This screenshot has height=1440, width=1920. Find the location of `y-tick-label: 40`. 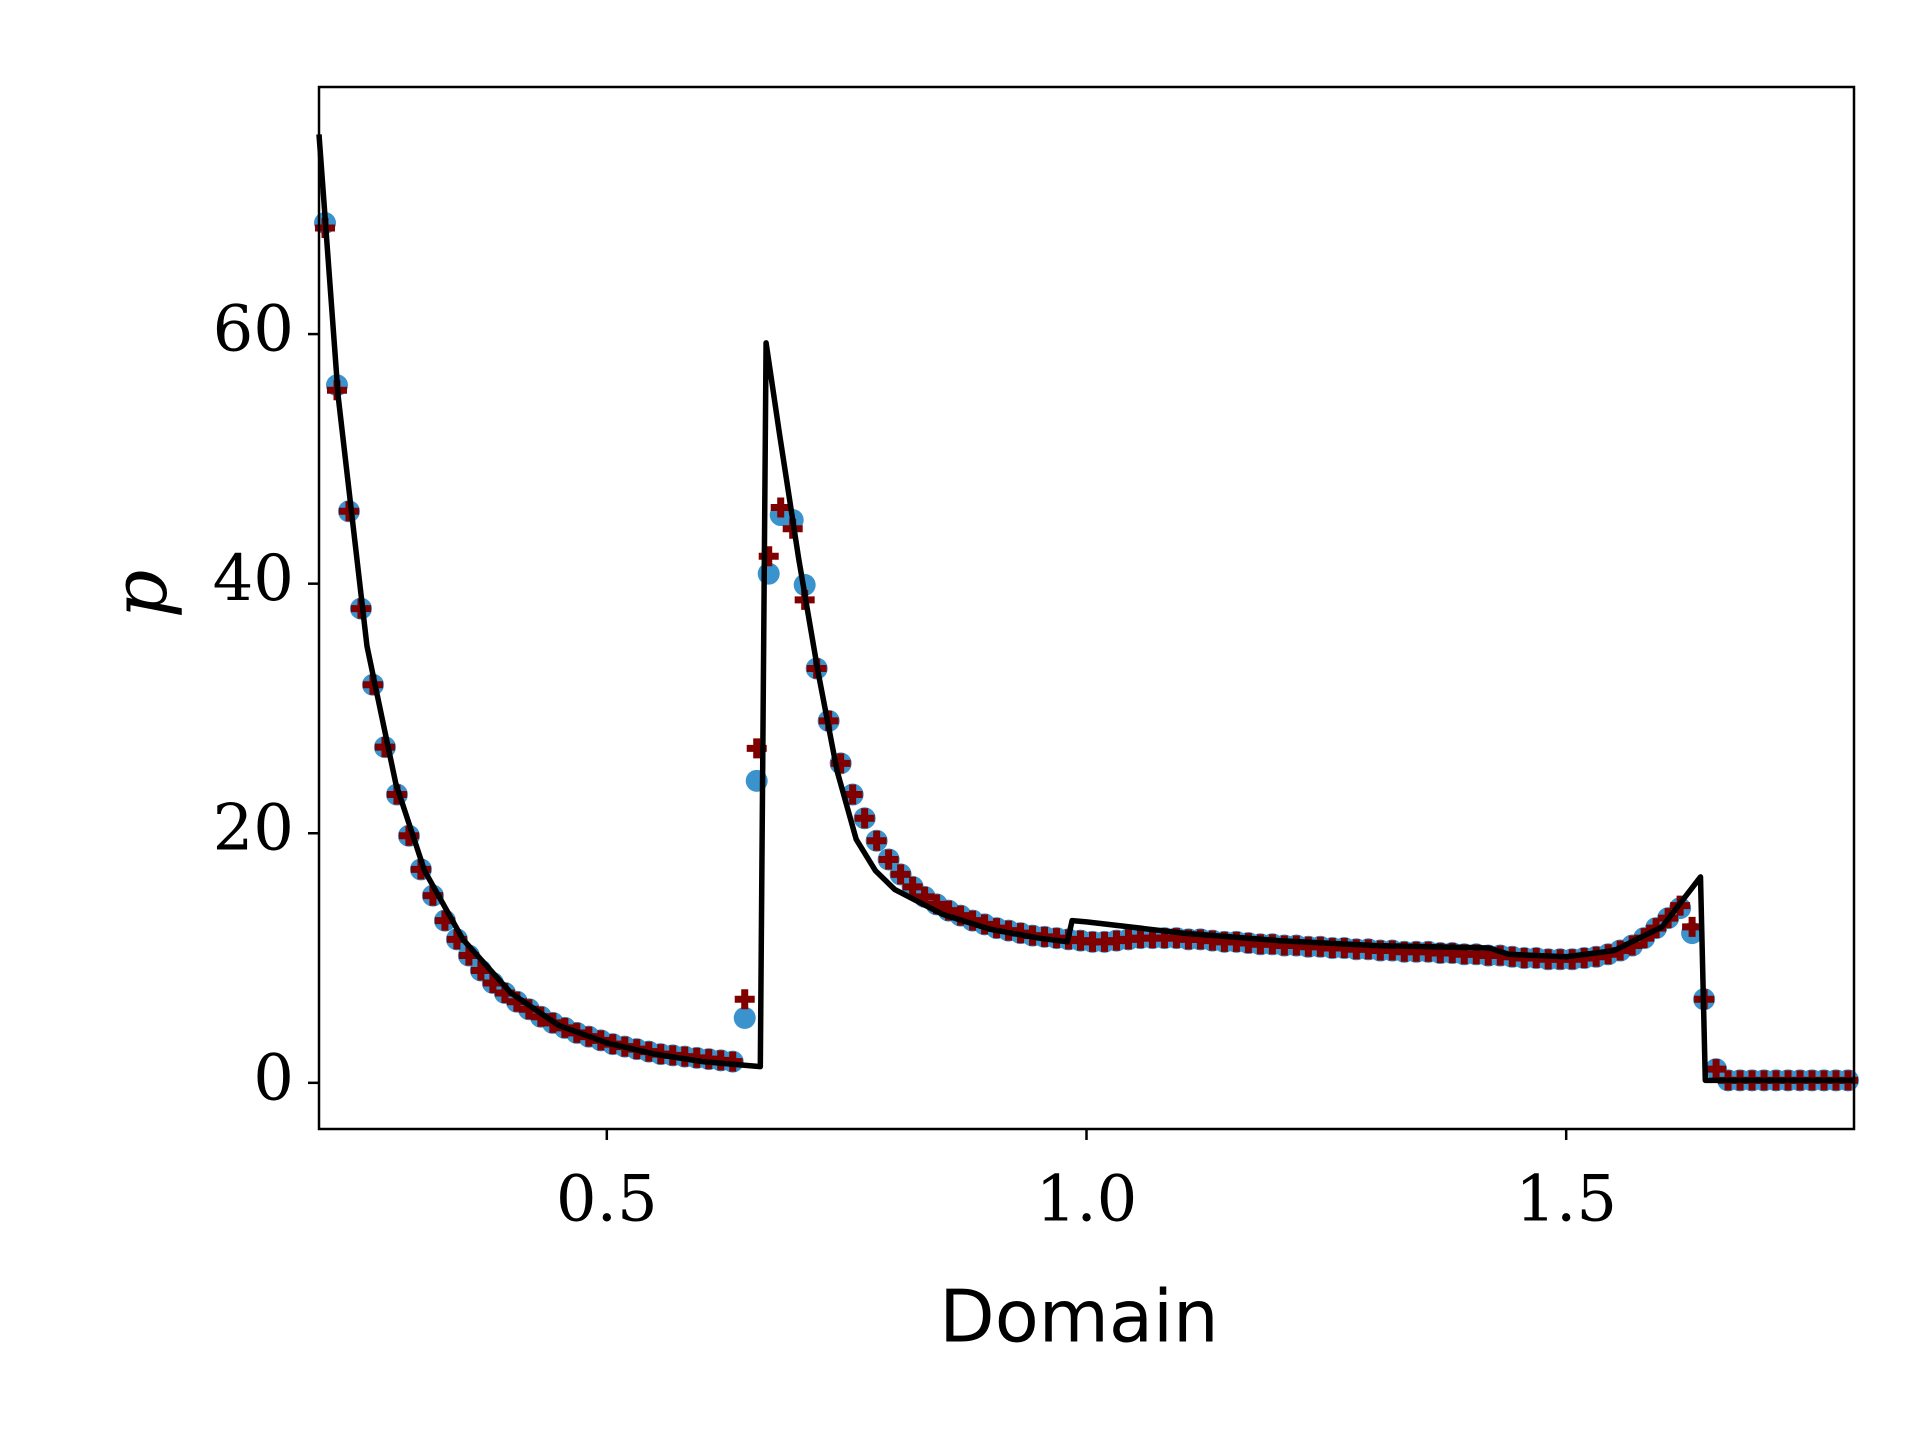

y-tick-label: 40 is located at coordinates (253, 579).